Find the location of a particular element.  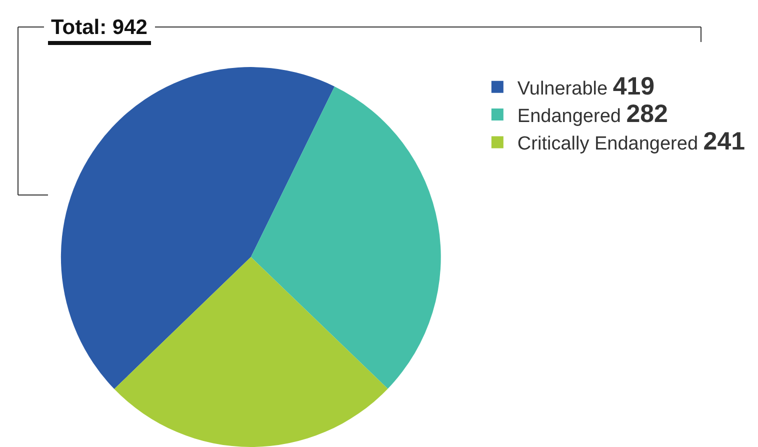

data-label: 419 is located at coordinates (633, 86).